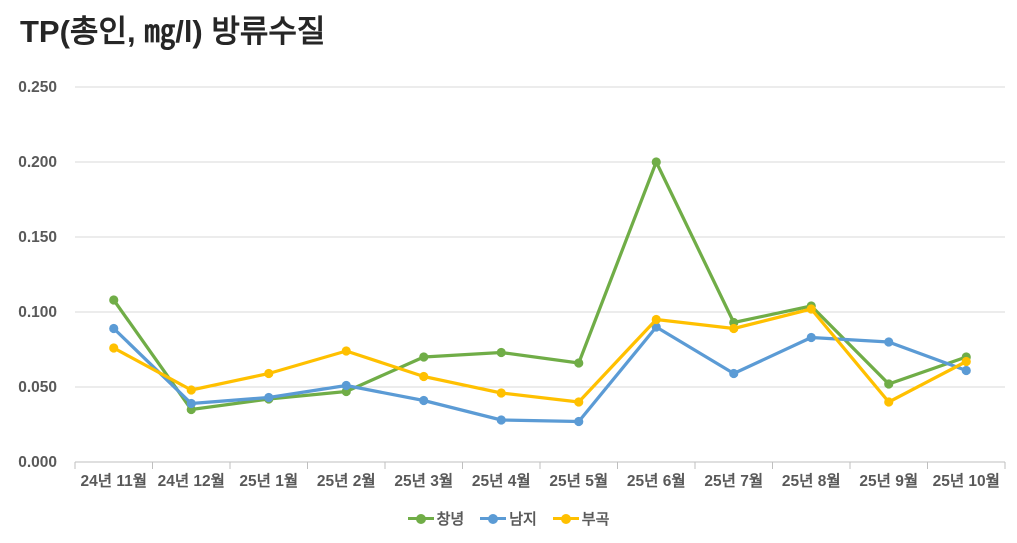  I want to click on legend-item-changnyeong: 창녕, so click(436, 518).